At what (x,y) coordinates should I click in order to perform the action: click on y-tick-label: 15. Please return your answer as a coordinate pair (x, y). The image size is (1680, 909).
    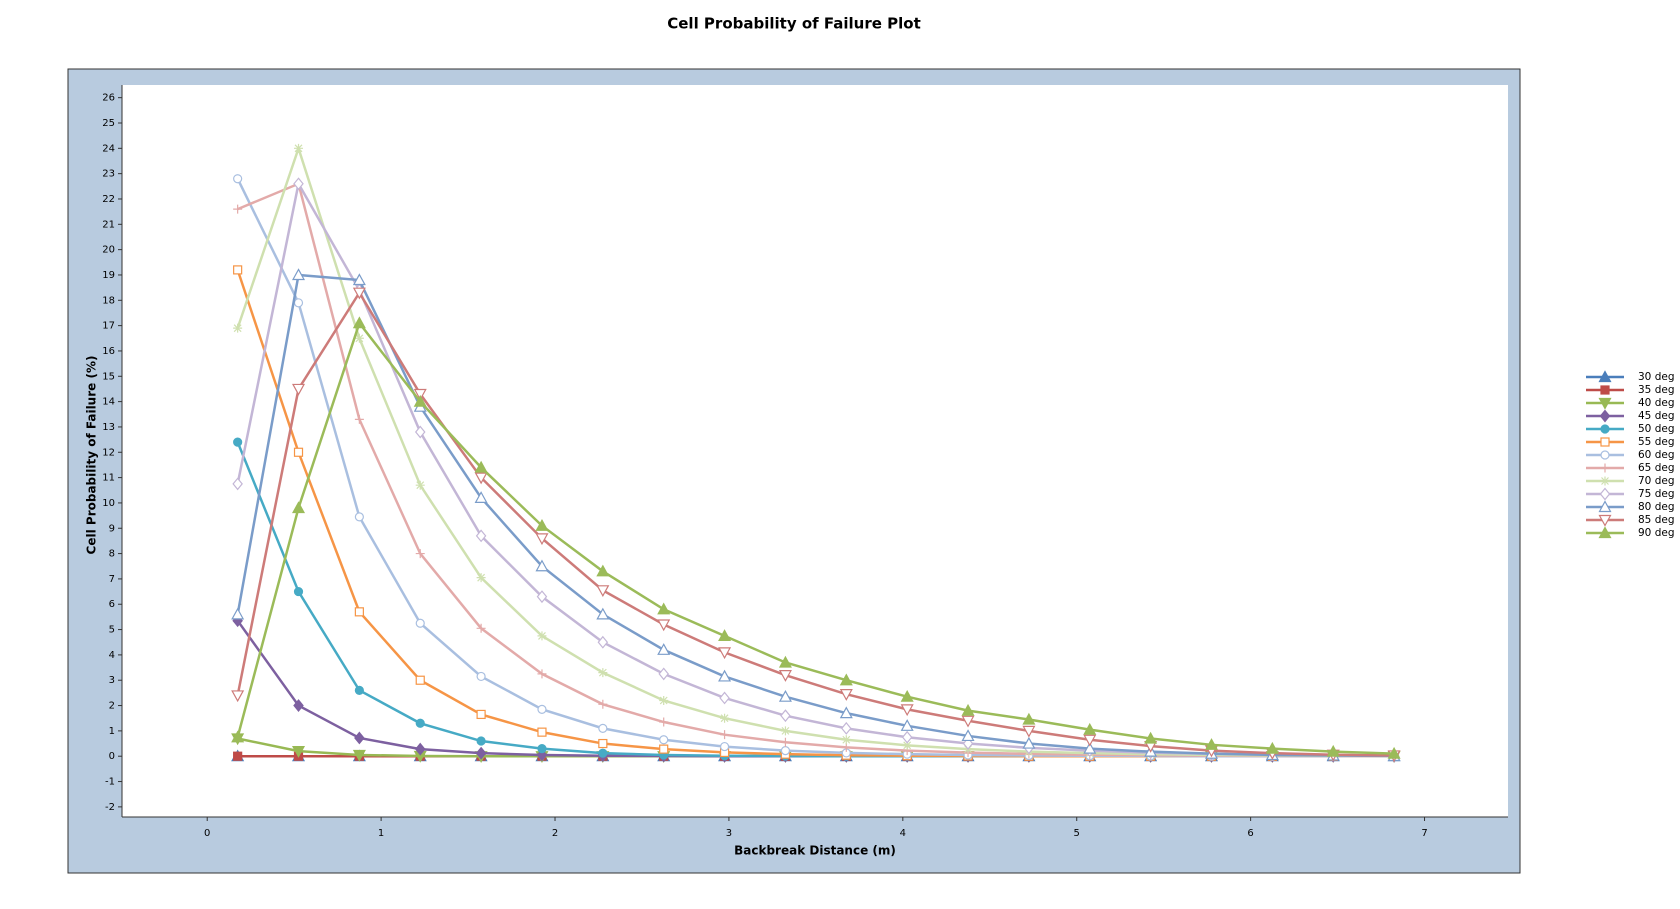
    Looking at the image, I should click on (108, 376).